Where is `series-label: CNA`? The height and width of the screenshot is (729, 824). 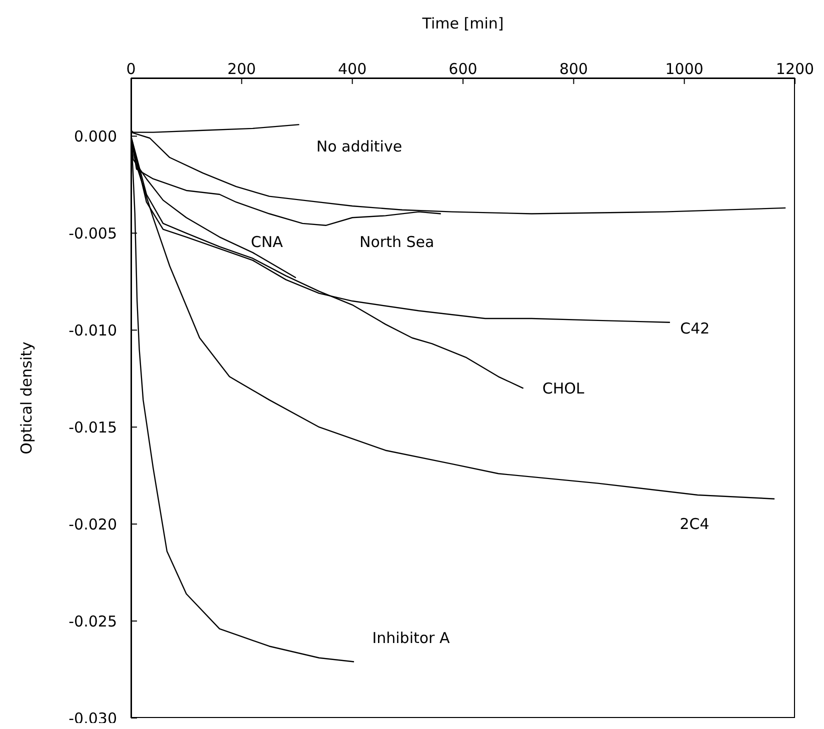 series-label: CNA is located at coordinates (267, 241).